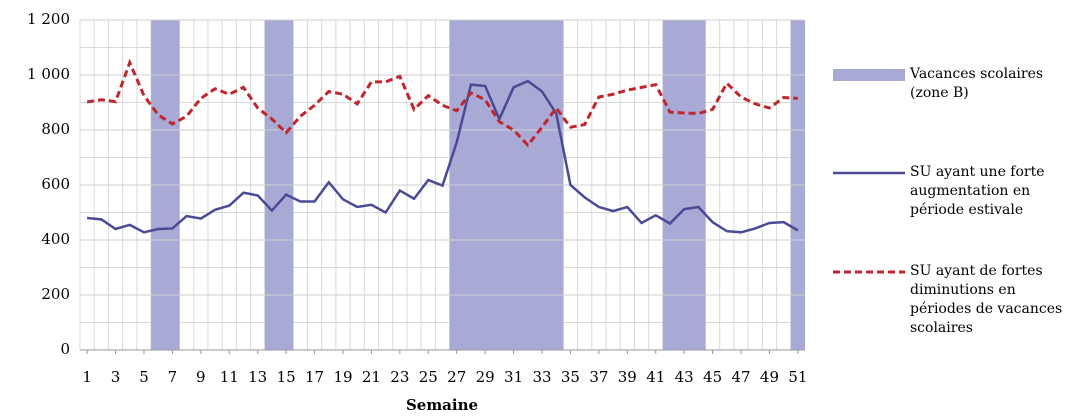 Image resolution: width=1075 pixels, height=416 pixels. What do you see at coordinates (55, 294) in the screenshot?
I see `y-tick-label: 200` at bounding box center [55, 294].